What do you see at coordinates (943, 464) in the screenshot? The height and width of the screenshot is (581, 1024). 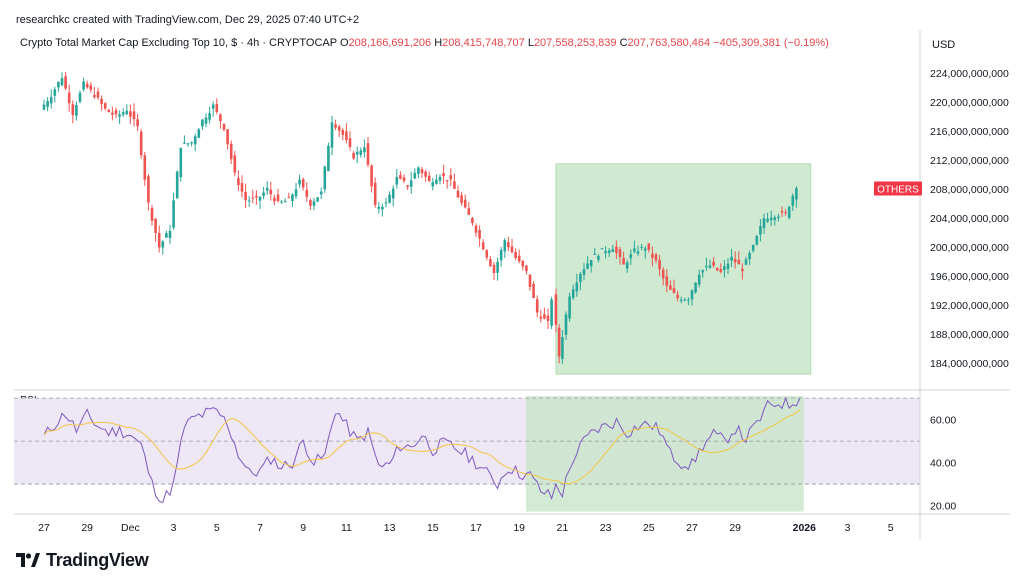 I see `rsi-tick-label: 40.00` at bounding box center [943, 464].